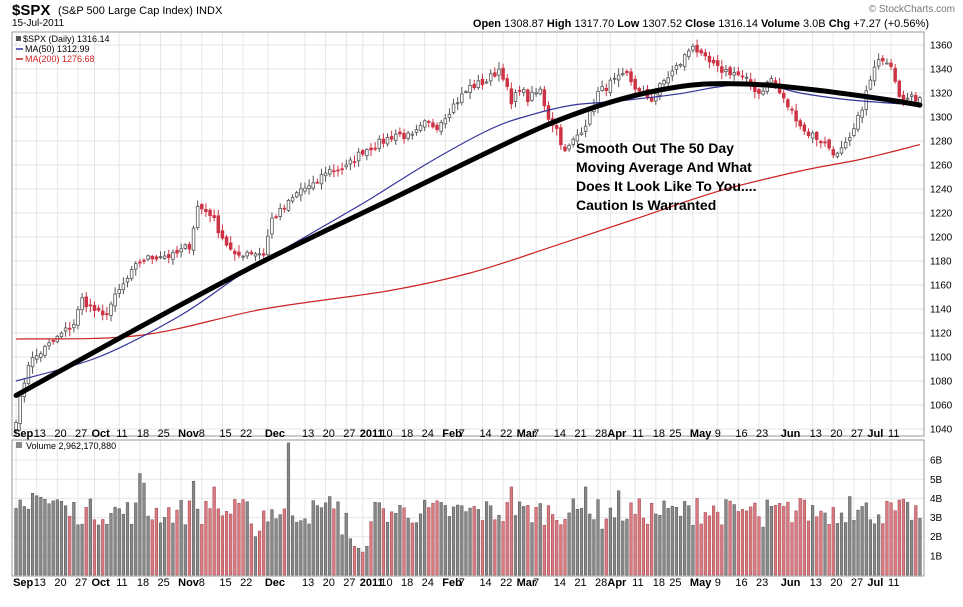 Image resolution: width=963 pixels, height=607 pixels. Describe the element at coordinates (836, 583) in the screenshot. I see `date-tick-label: 20` at that location.